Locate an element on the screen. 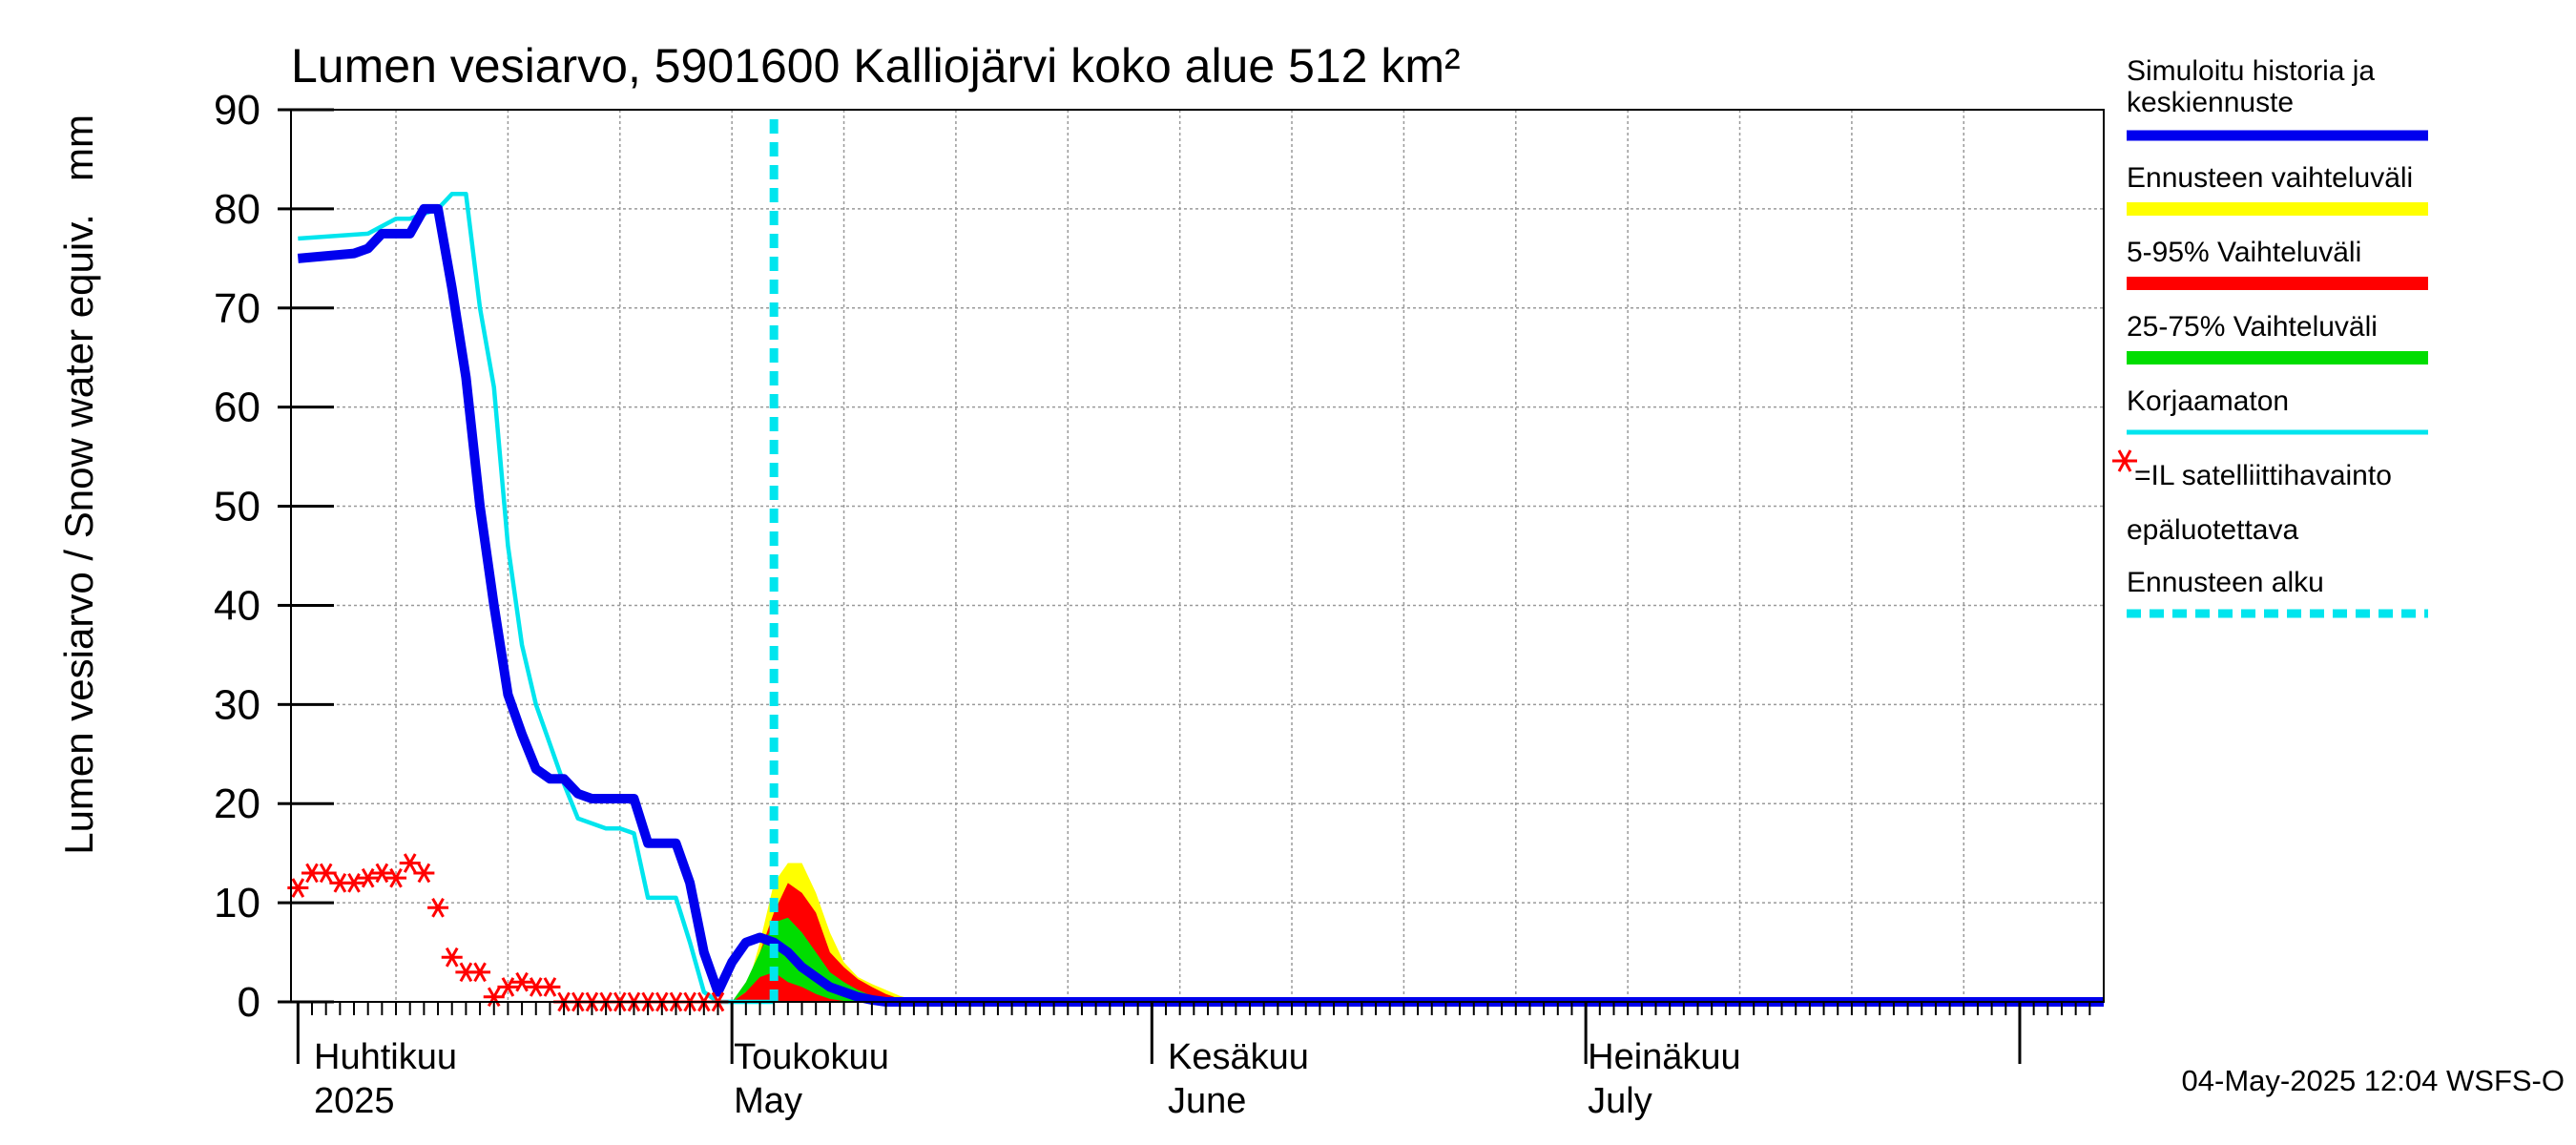 The width and height of the screenshot is (2576, 1145). legend-sim-label-1: Simuloitu historia ja is located at coordinates (2251, 71).